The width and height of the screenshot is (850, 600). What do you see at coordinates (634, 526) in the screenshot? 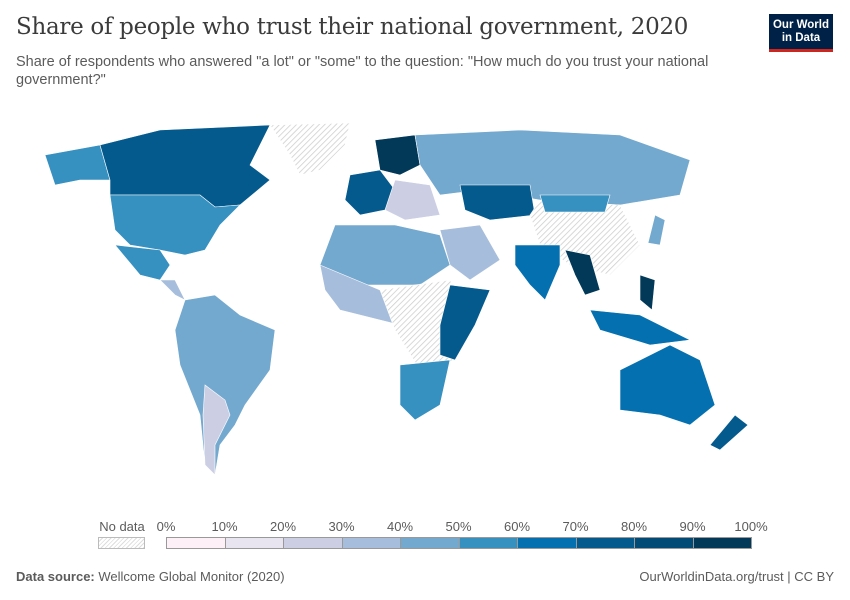
I see `legend-tick: 80%` at bounding box center [634, 526].